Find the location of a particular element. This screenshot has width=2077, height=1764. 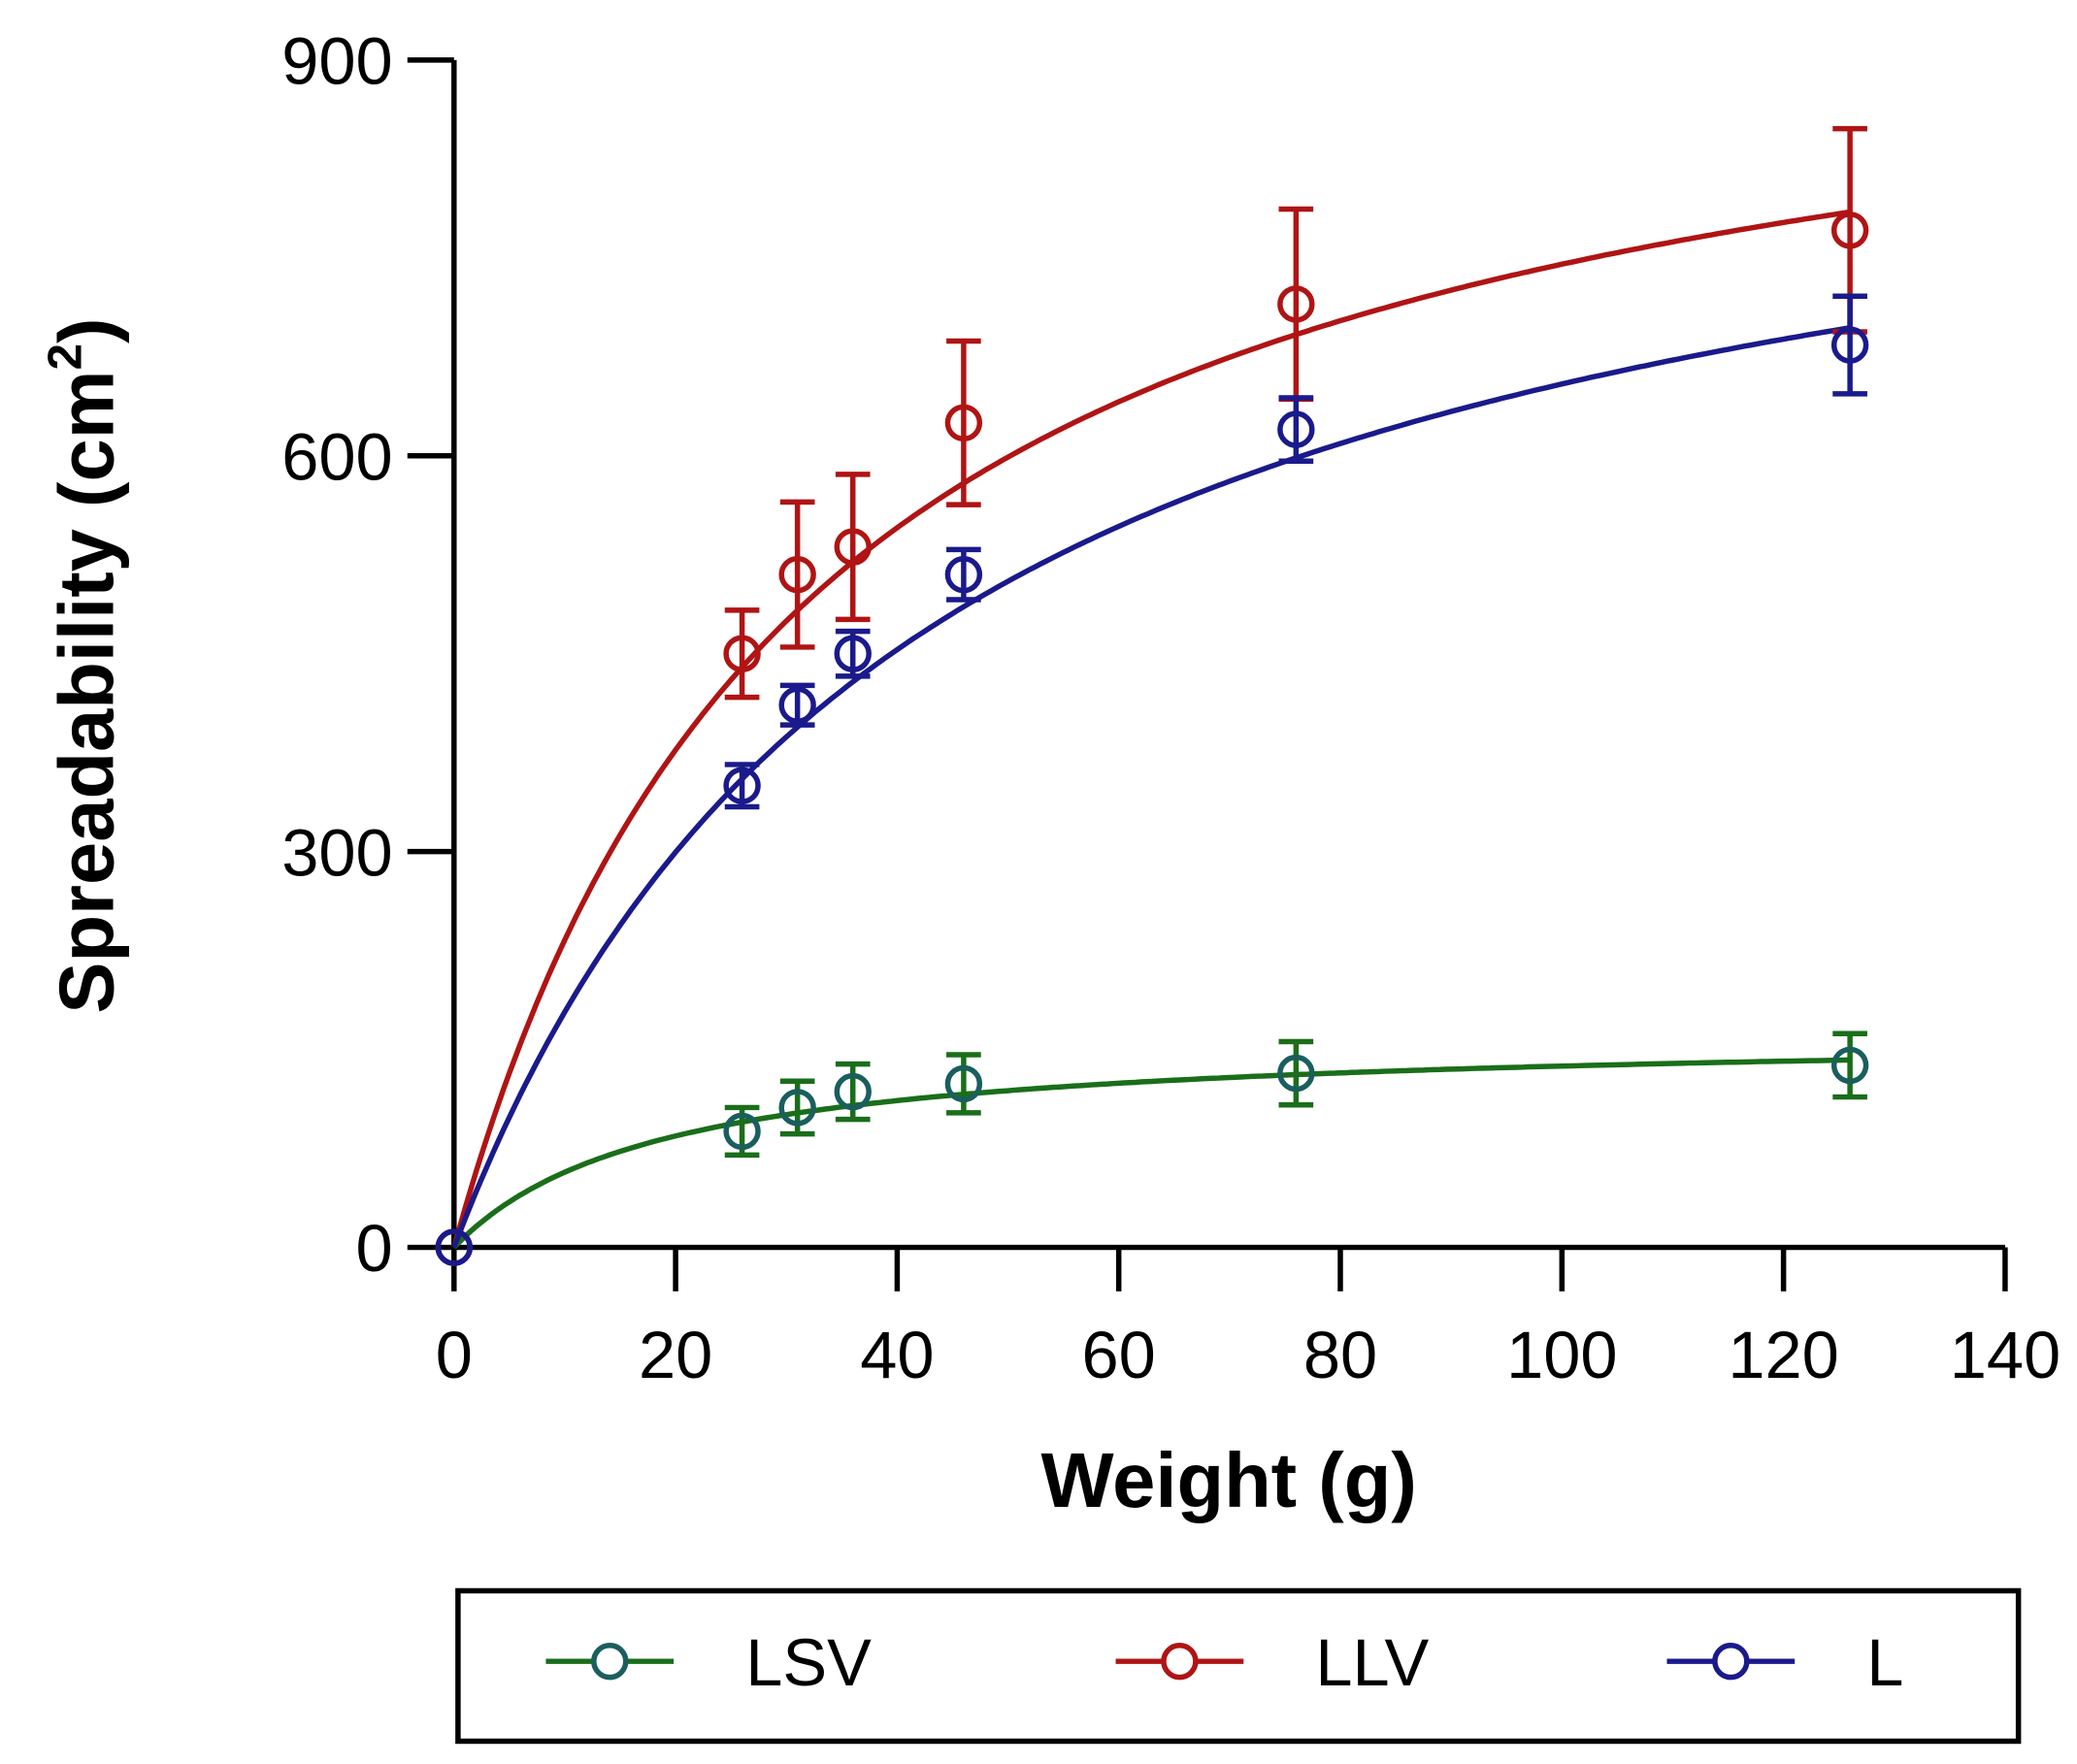

x-tick-label: 60 is located at coordinates (1119, 1355).